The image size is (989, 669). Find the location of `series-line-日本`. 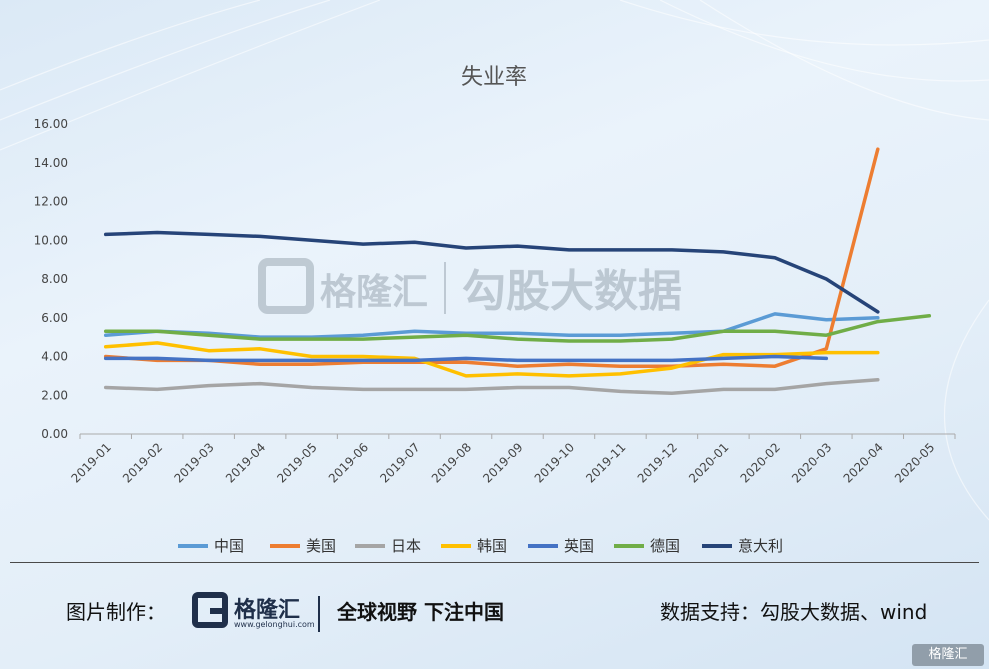

series-line-日本 is located at coordinates (491, 387).